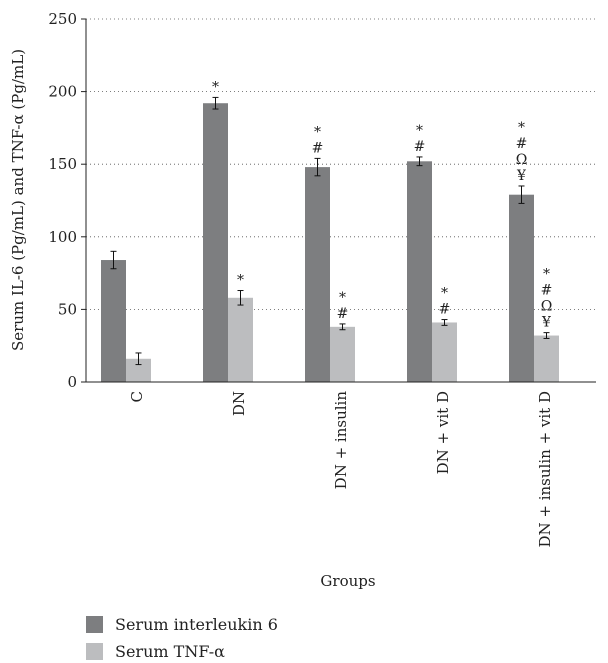  I want to click on y-axis-title: Serum IL-6 (Pg/mL) and TNF-α (Pg/mL), so click(18, 200).